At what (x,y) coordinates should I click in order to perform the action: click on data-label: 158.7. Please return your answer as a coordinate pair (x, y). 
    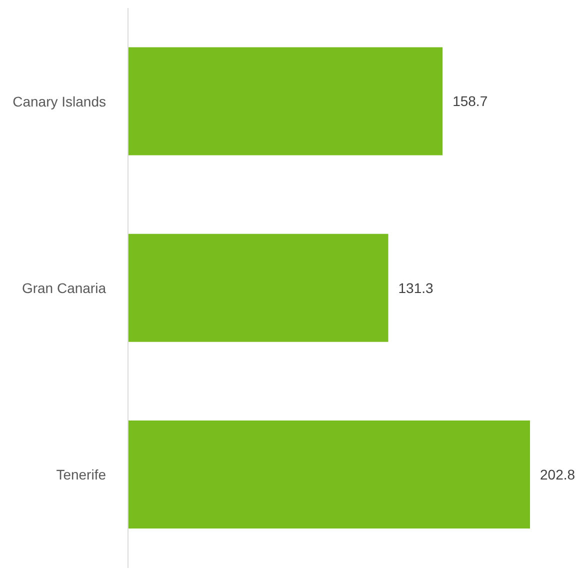
    Looking at the image, I should click on (470, 101).